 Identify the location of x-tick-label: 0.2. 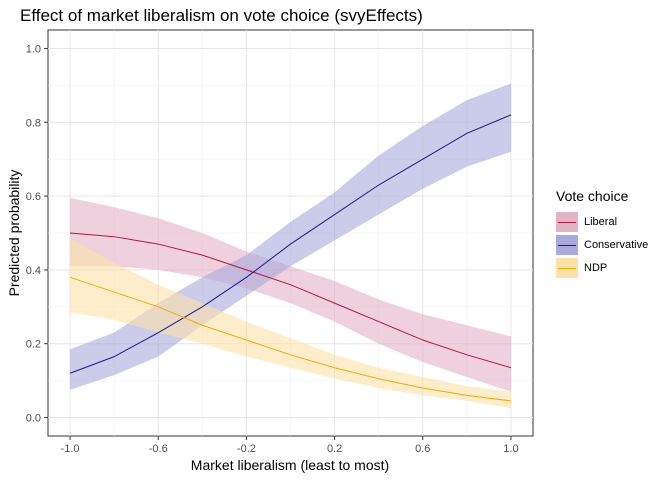
(334, 449).